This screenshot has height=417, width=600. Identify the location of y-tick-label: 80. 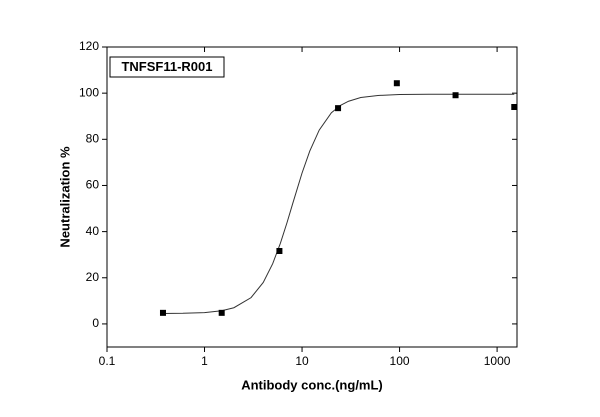
(93, 138).